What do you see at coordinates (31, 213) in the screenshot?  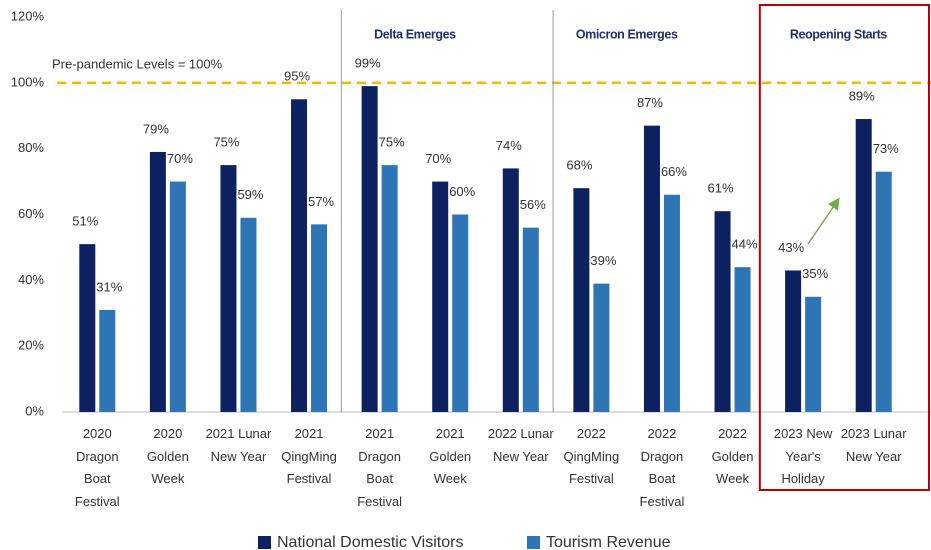 I see `y-tick-label: 60%` at bounding box center [31, 213].